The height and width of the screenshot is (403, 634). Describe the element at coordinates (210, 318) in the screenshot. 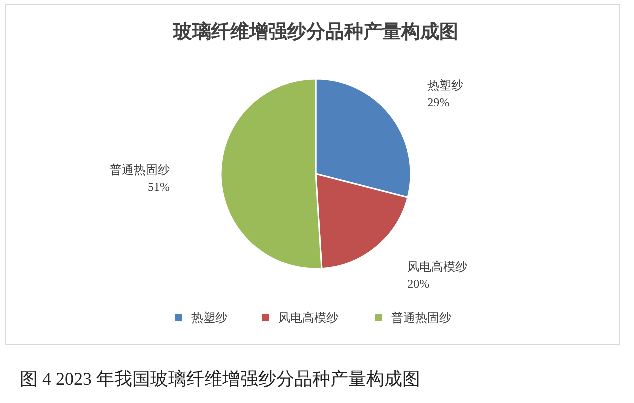

I see `legend-label: 热塑纱` at that location.